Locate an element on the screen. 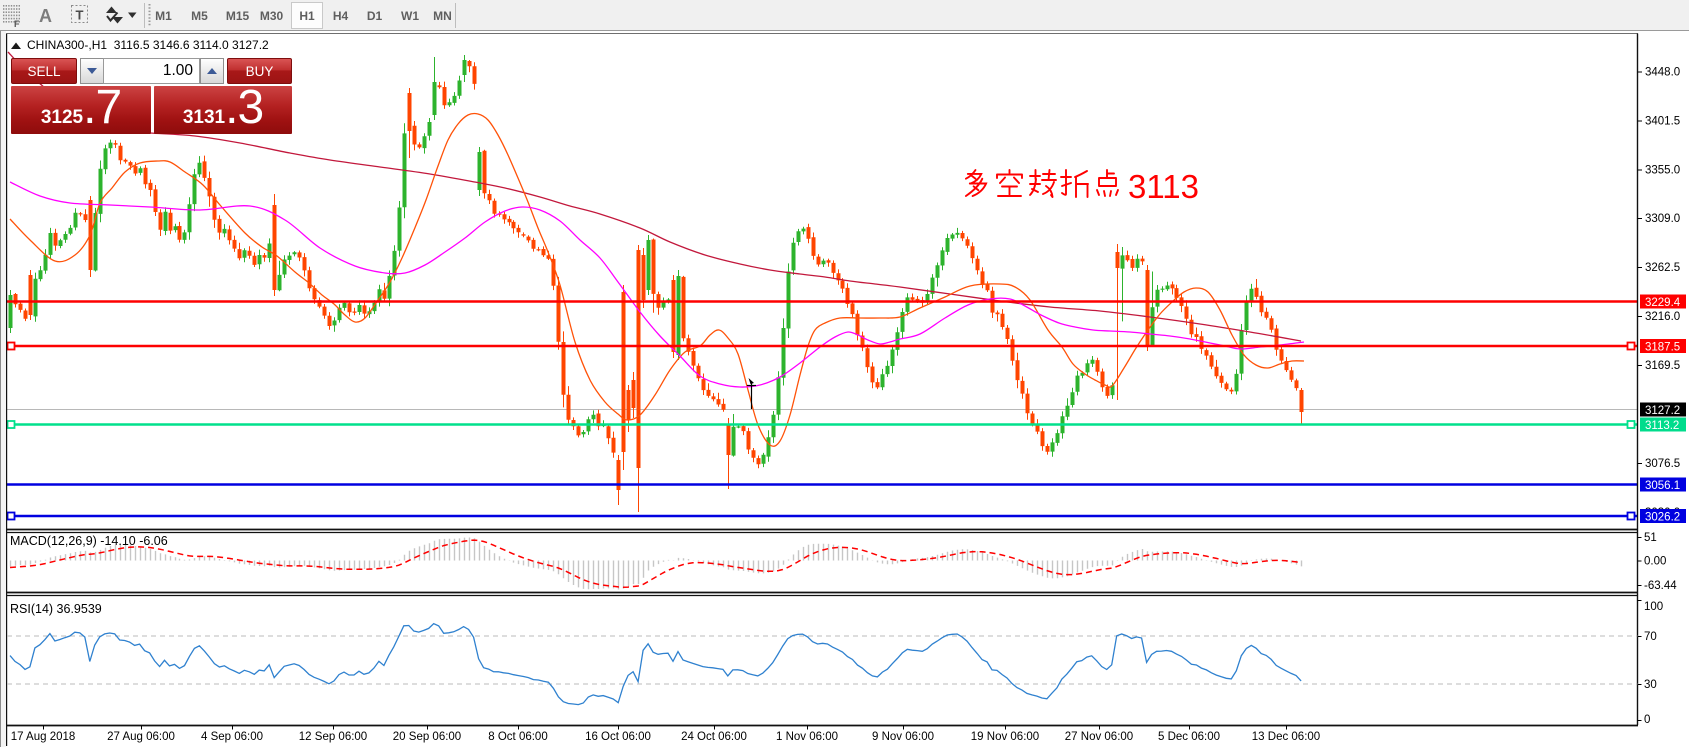 The height and width of the screenshot is (747, 1689). svg-text: W1 is located at coordinates (410, 16).